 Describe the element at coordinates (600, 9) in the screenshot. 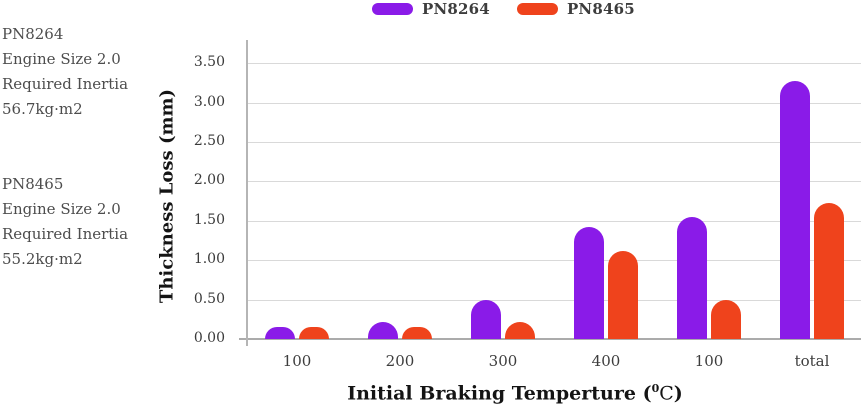

I see `legend-label-pn8465: PN8465` at that location.